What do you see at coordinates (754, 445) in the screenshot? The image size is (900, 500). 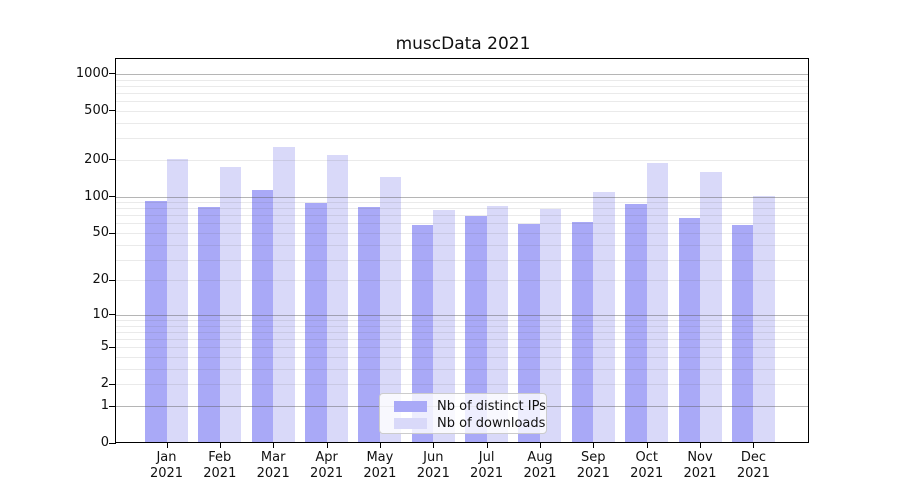 I see `x-tick-dec` at bounding box center [754, 445].